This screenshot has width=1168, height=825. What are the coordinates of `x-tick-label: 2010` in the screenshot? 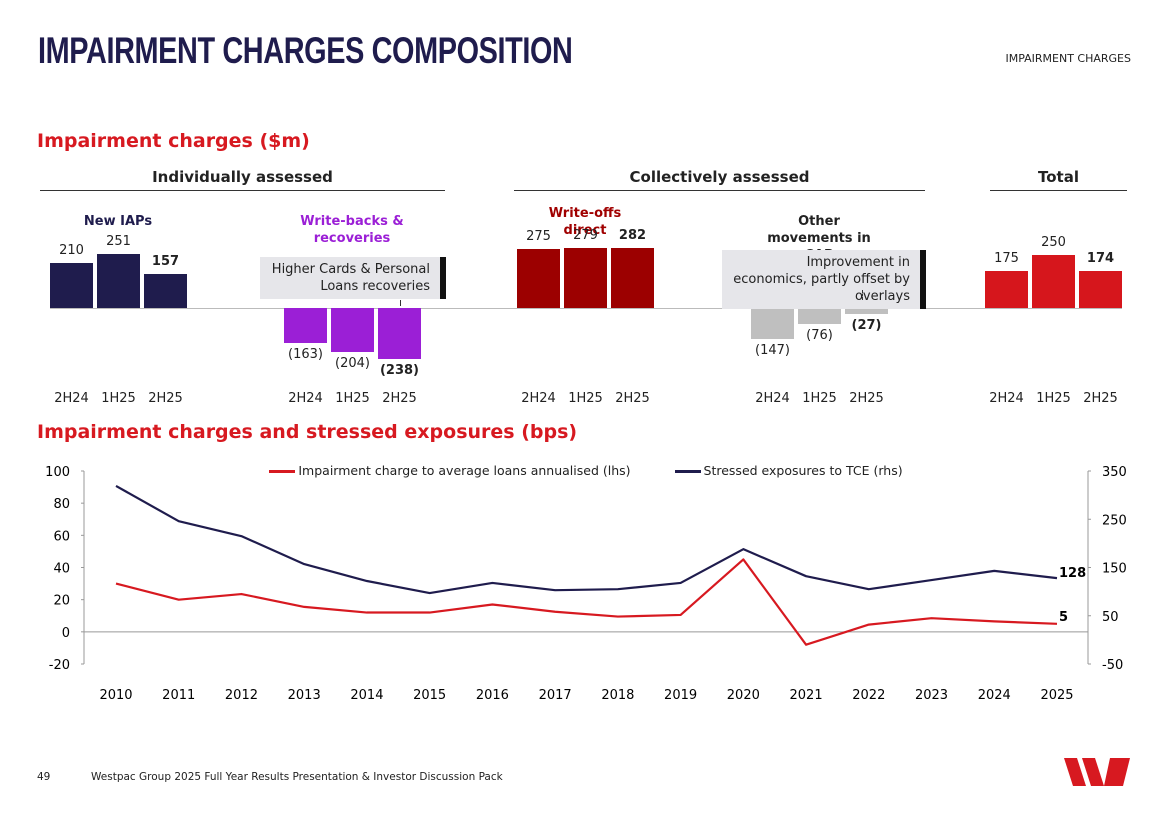 It's located at (115, 695).